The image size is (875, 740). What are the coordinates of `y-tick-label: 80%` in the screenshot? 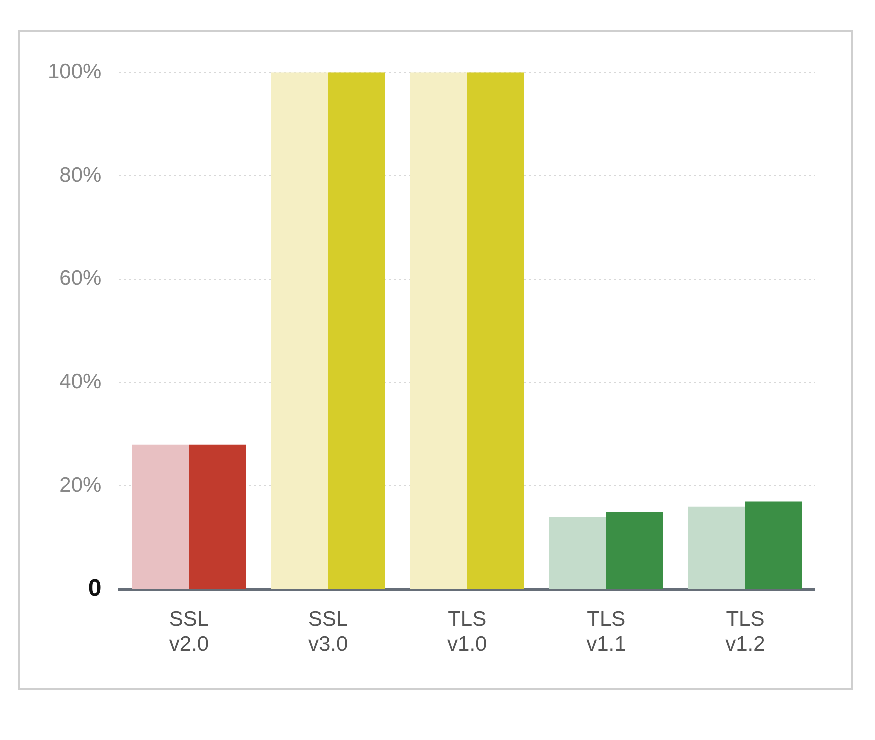 It's located at (81, 175).